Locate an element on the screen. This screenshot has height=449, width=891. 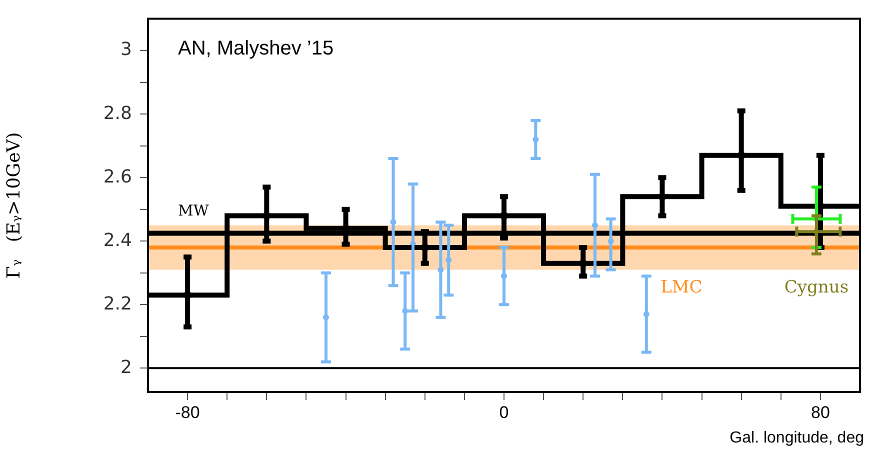
y-tick-label: 2 is located at coordinates (126, 367).